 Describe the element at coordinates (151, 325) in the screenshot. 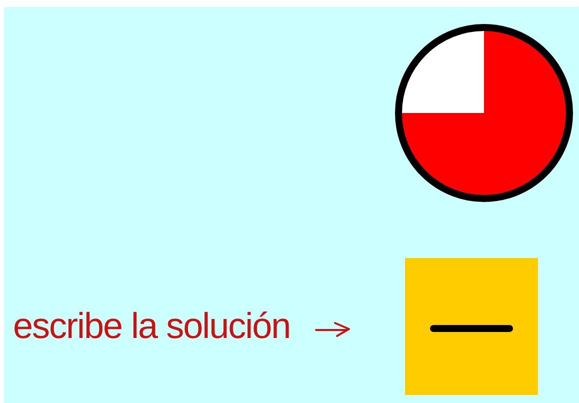

I see `text: escribe la solución` at that location.